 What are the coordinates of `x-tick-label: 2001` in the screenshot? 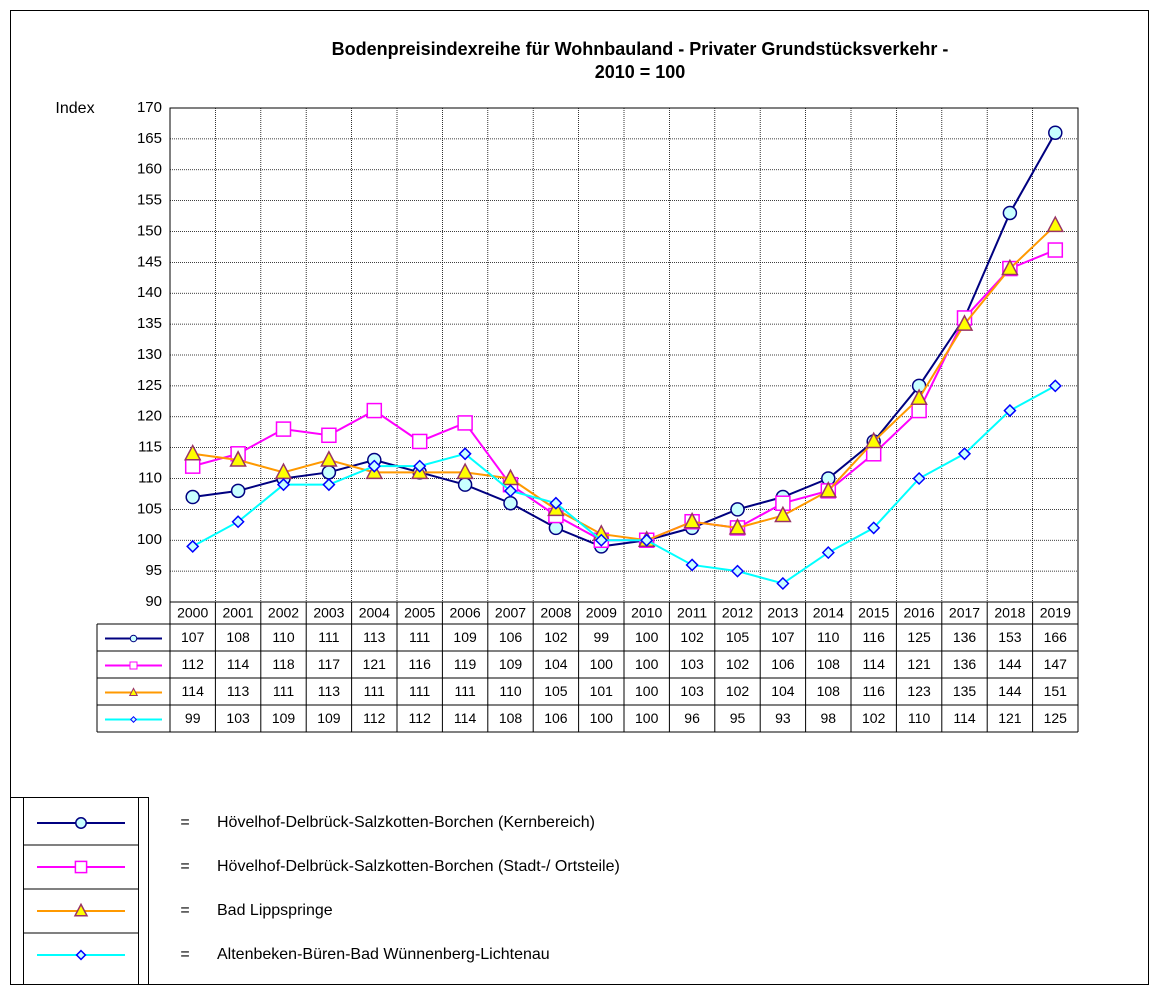 It's located at (238, 613).